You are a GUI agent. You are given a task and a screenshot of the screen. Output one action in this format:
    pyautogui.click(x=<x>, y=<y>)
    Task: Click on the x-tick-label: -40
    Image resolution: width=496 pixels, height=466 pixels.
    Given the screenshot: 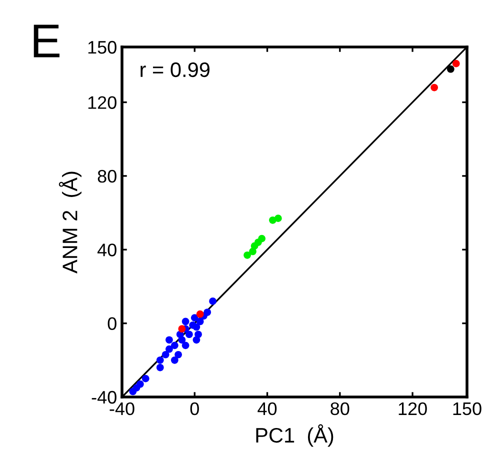 What is the action you would take?
    pyautogui.click(x=122, y=409)
    